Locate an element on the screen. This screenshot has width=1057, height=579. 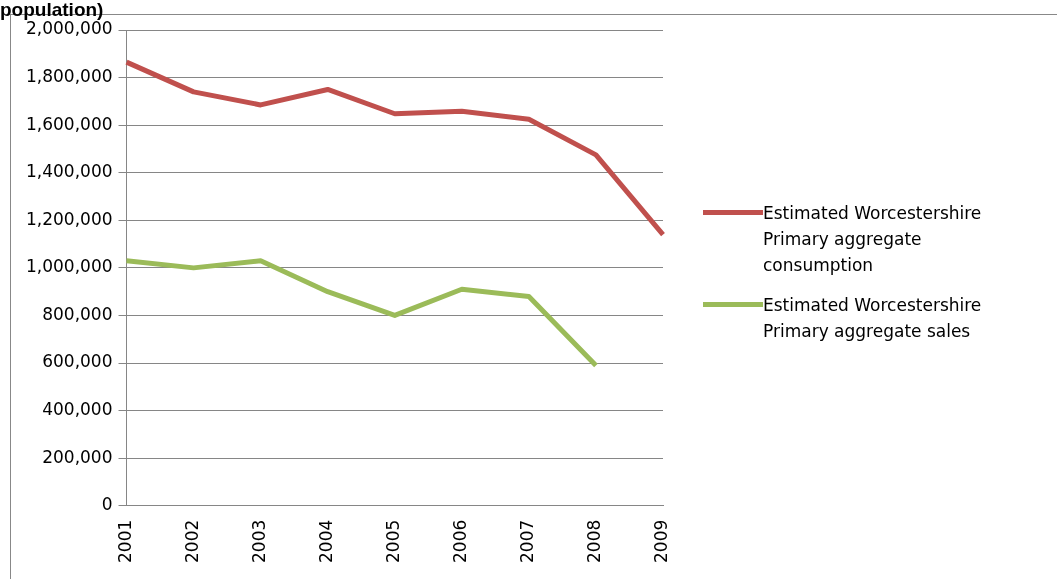
y-tick-label: 200,000 is located at coordinates (77, 456).